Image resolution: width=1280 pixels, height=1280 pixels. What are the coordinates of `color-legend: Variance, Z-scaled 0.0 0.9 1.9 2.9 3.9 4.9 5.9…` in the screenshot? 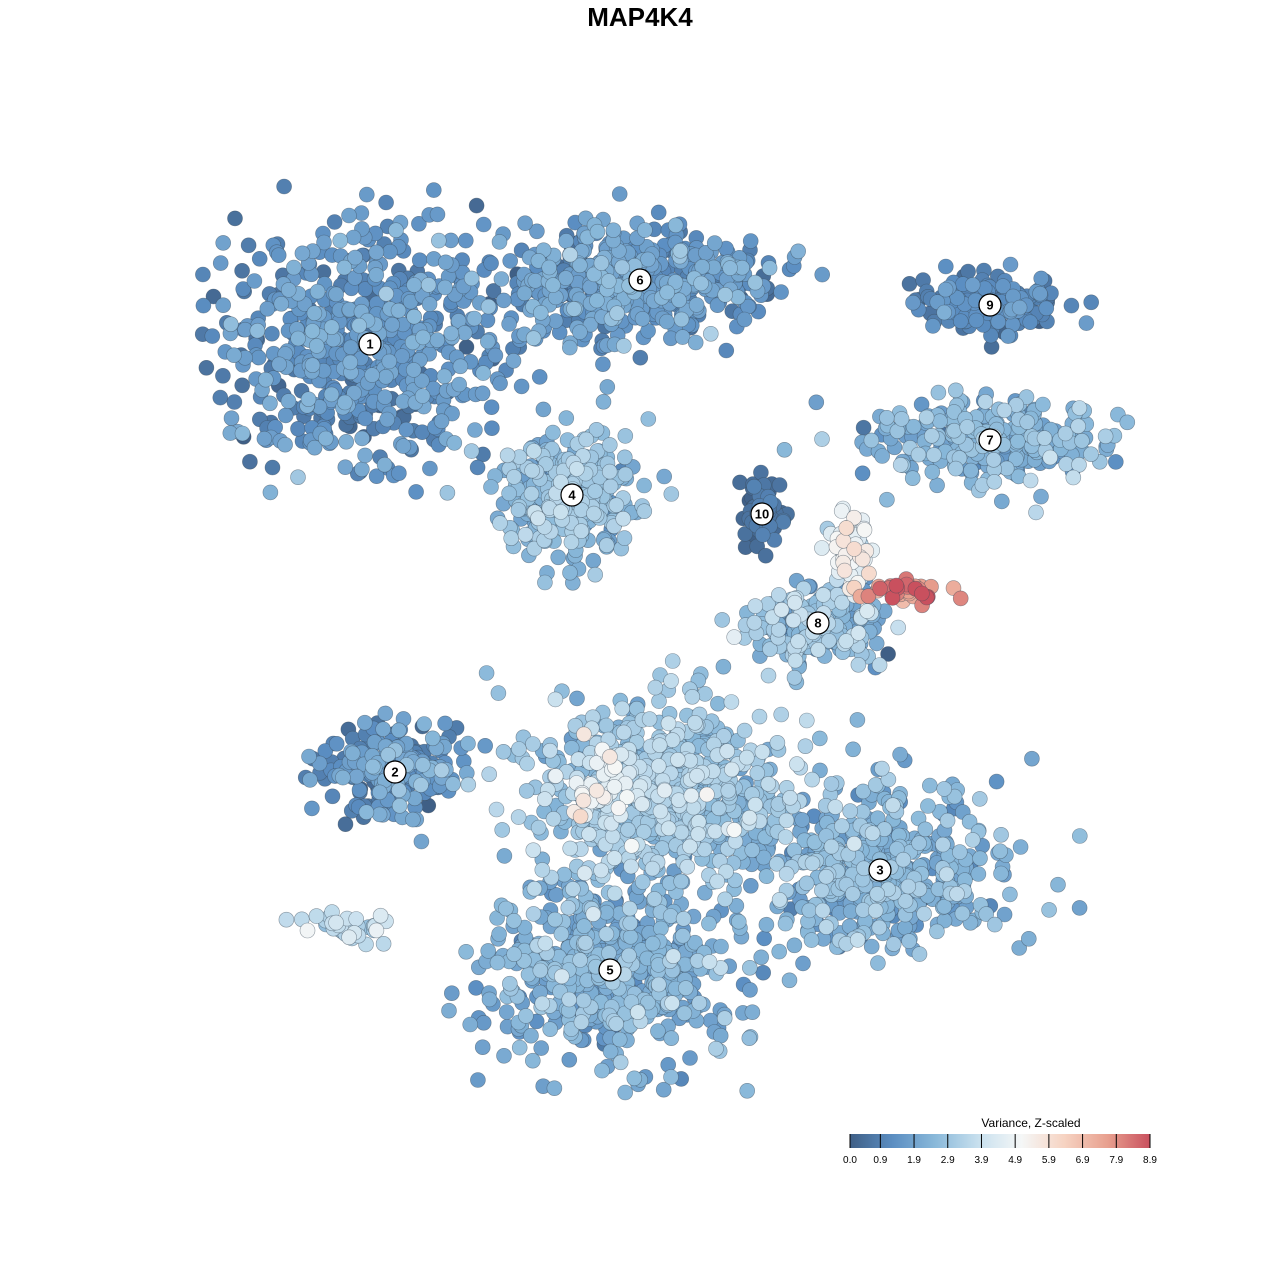 It's located at (1000, 1141).